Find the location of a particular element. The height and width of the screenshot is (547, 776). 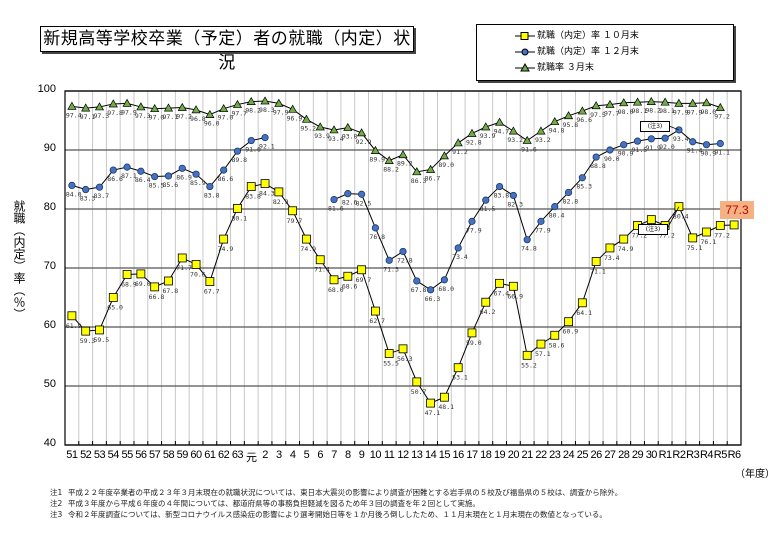

svg-text: 77.9 is located at coordinates (543, 230).